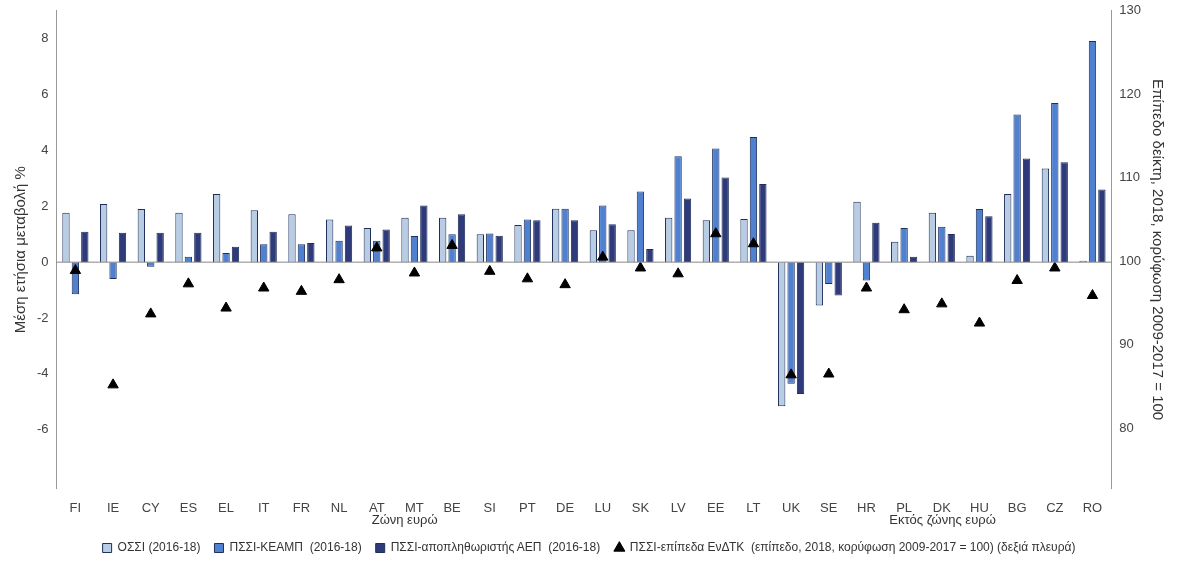 The image size is (1190, 568). I want to click on x-tick-label: HR, so click(866, 507).